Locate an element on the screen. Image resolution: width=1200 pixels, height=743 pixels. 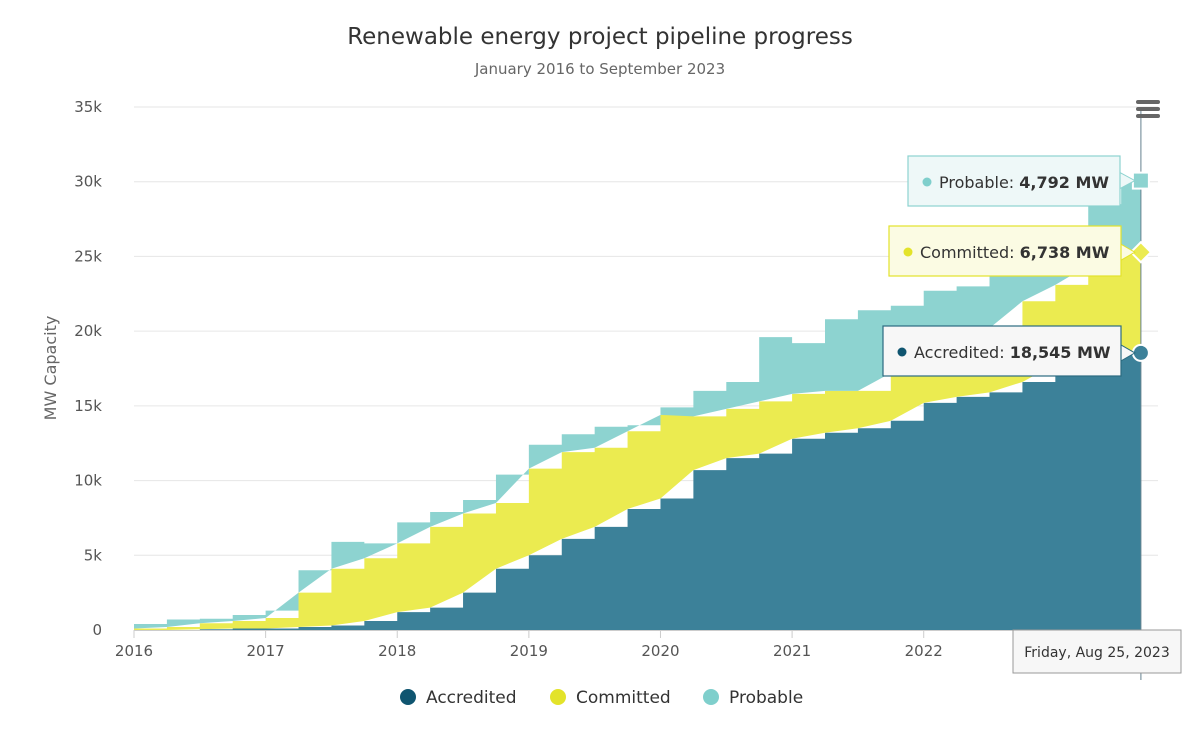
tooltip-date-box is located at coordinates (1097, 651).